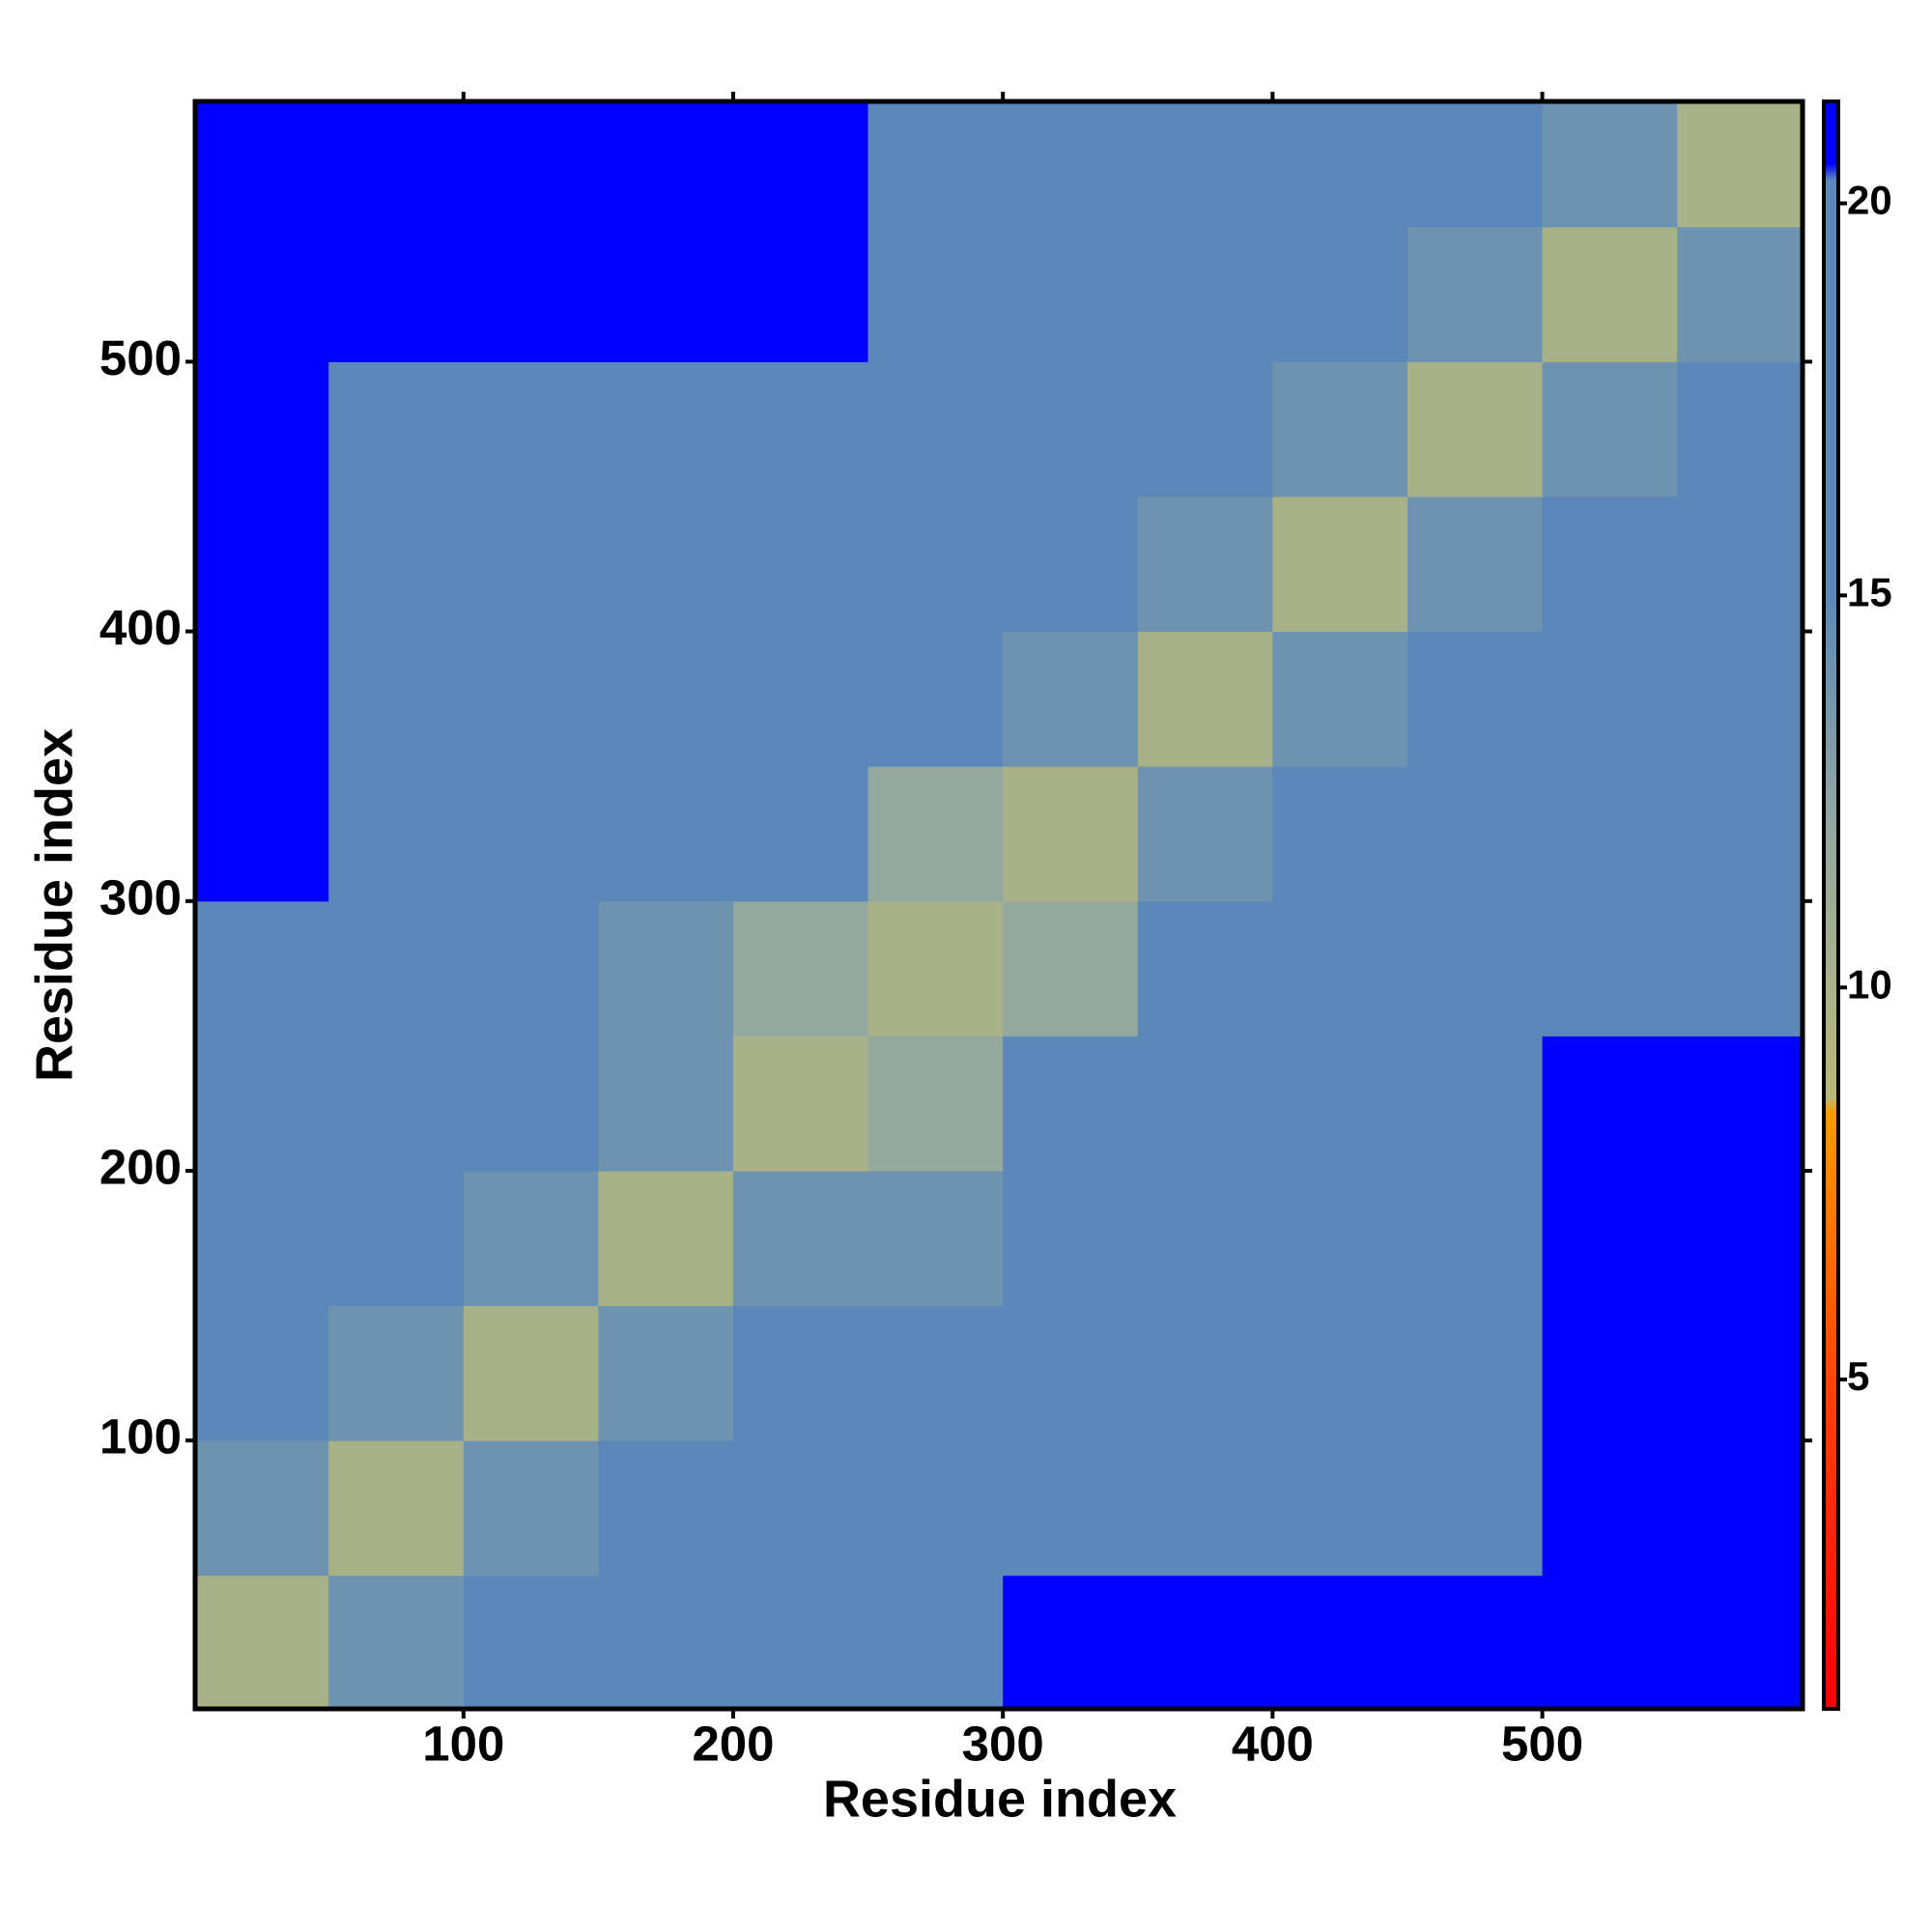  Describe the element at coordinates (1542, 1743) in the screenshot. I see `x-tick-label: 500` at that location.